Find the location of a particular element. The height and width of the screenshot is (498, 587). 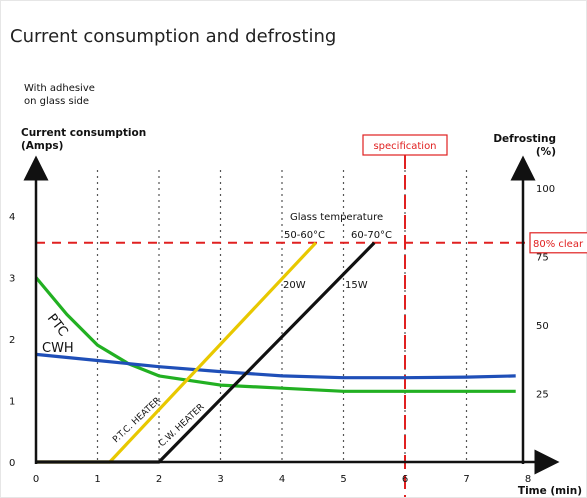

series-label-ptc-heater: P.T.C. HEATER is located at coordinates (137, 420).